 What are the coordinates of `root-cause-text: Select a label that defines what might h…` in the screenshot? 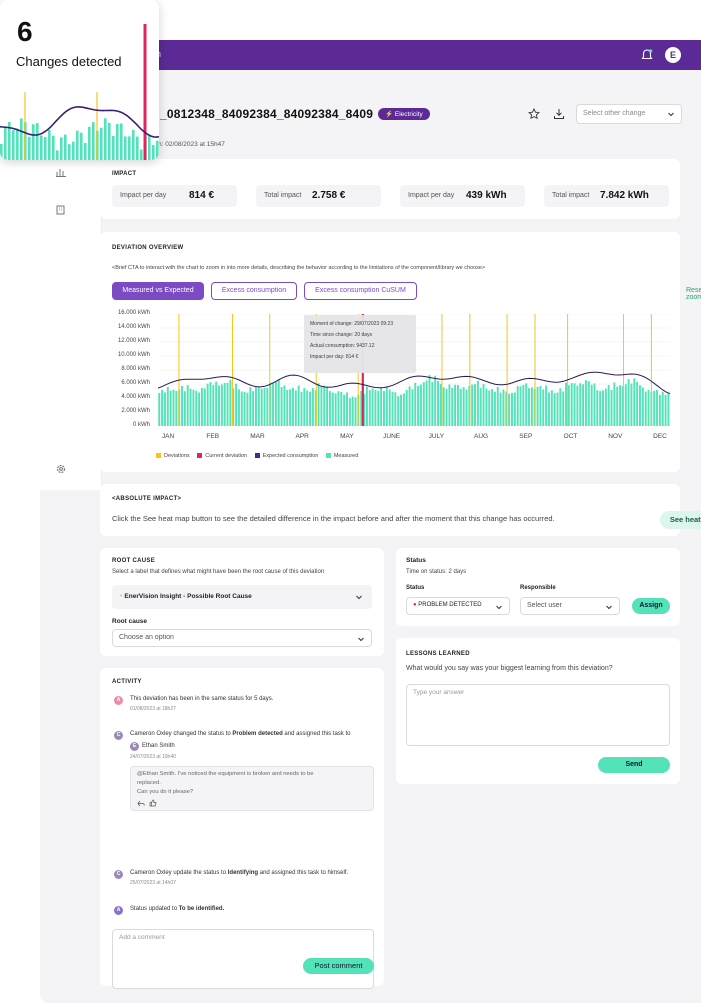 It's located at (218, 572).